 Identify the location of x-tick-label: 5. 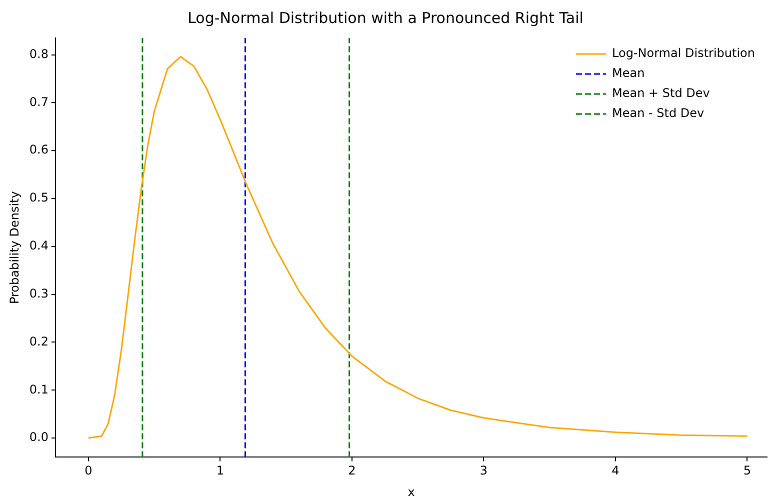
(747, 471).